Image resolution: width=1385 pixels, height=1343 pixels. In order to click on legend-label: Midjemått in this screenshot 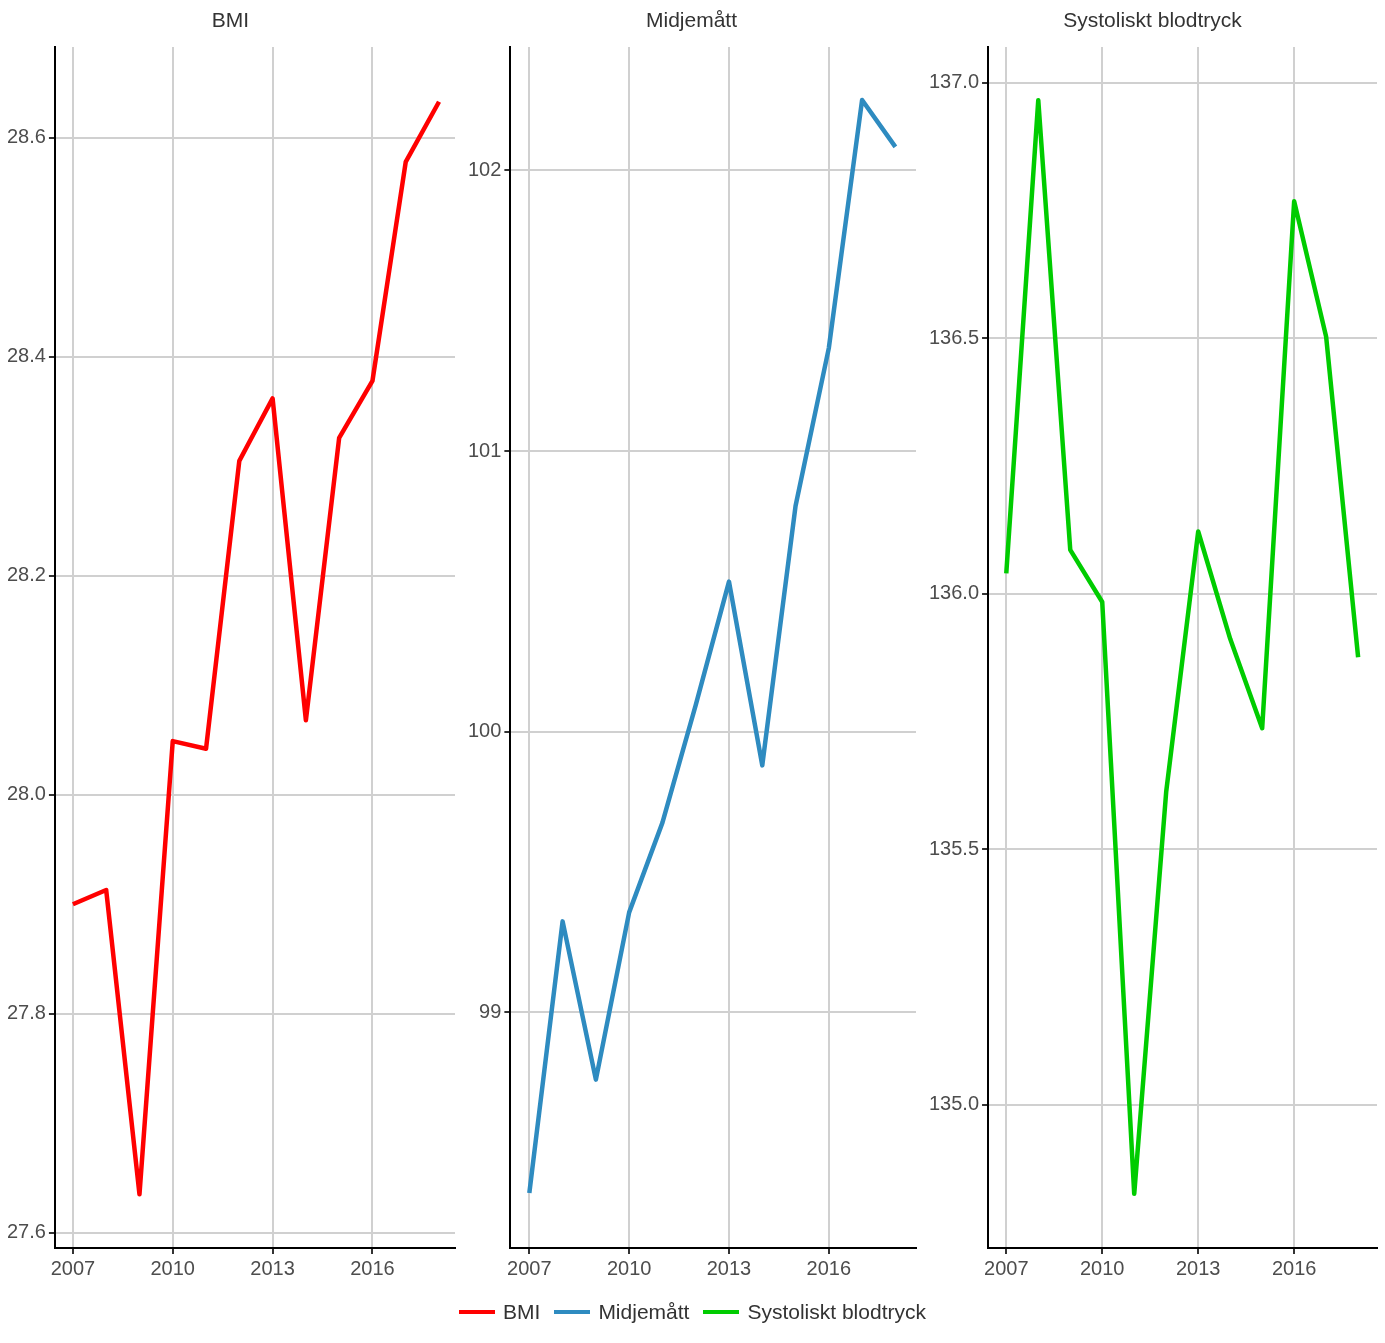, I will do `click(644, 1312)`.